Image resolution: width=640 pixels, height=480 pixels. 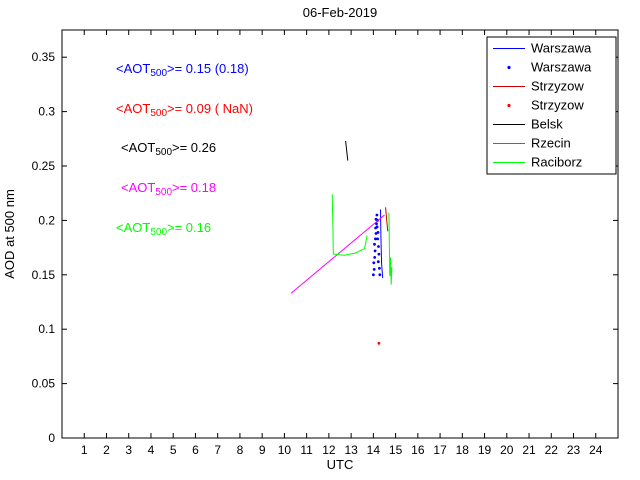 What do you see at coordinates (262, 450) in the screenshot?
I see `x-tick-label: 9` at bounding box center [262, 450].